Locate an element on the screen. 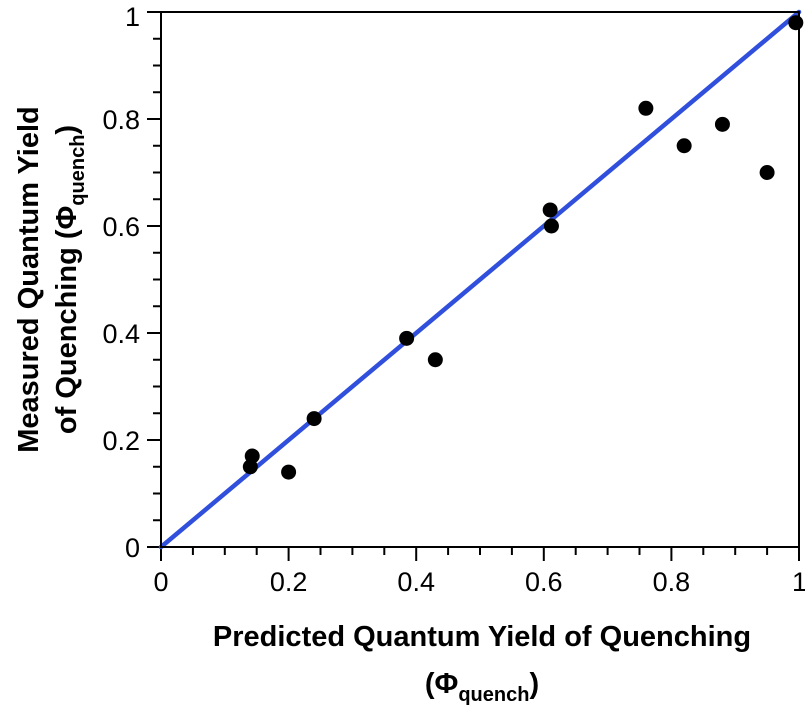 The width and height of the screenshot is (805, 708). x-axis-symbol: (Φ is located at coordinates (441, 684).